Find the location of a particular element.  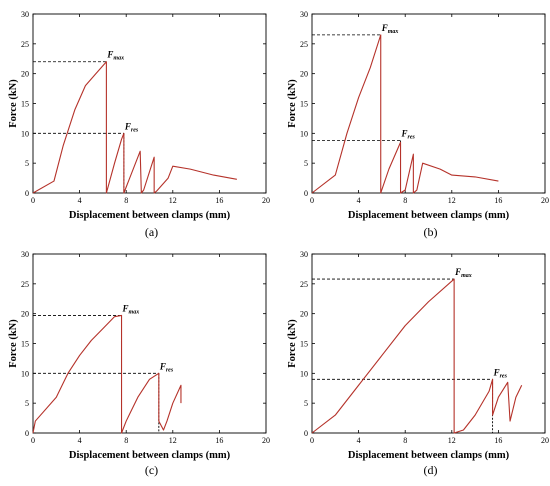

panel-label: (a) is located at coordinates (151, 232).